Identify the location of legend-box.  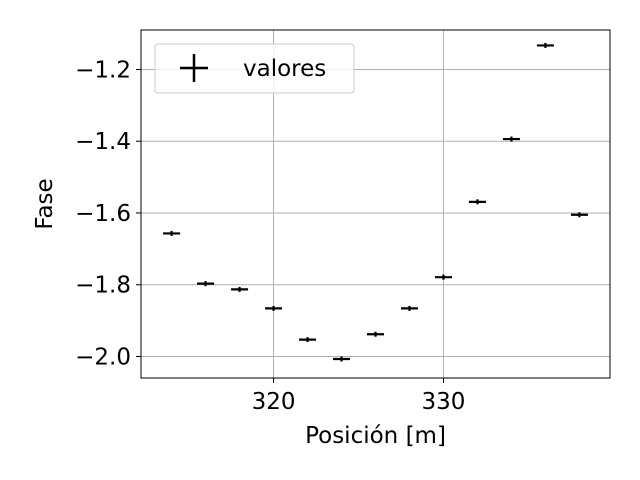
(254, 68).